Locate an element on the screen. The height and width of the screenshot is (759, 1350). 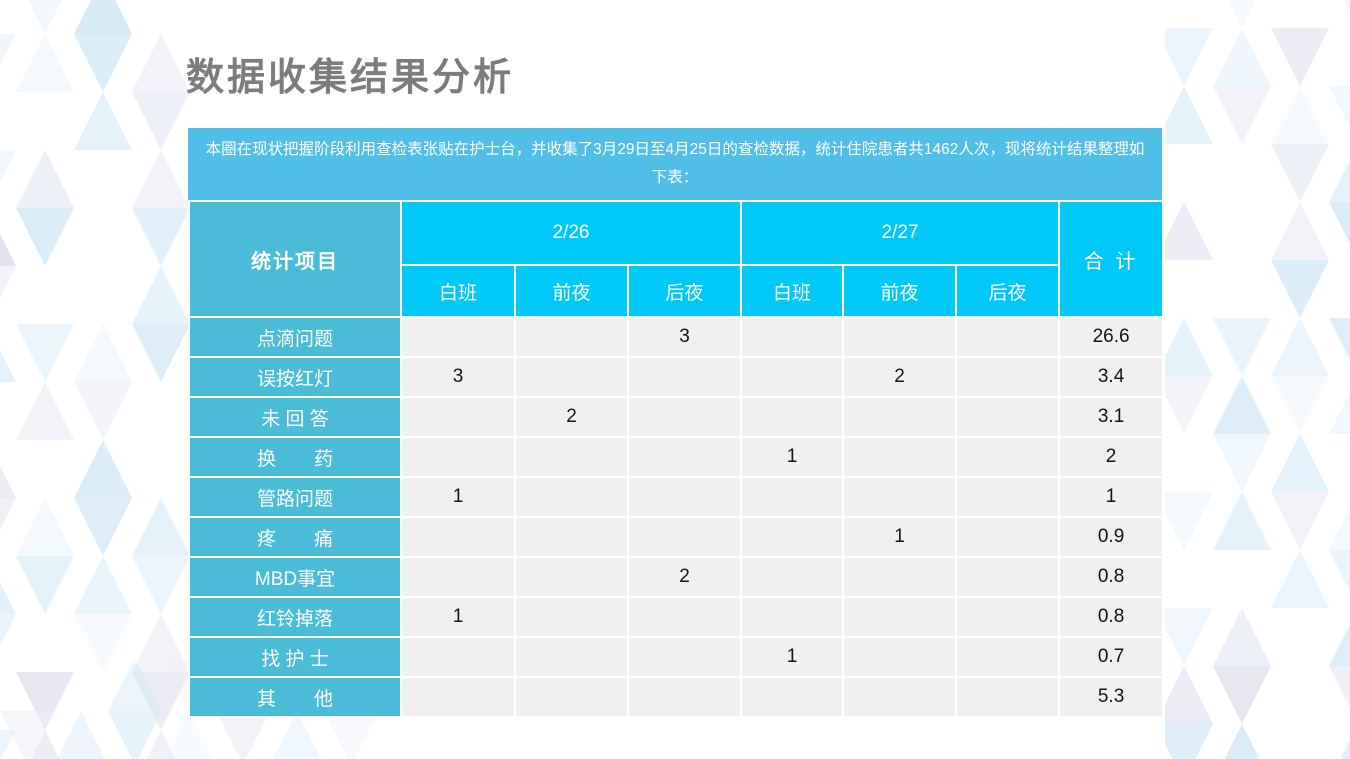
table-row: 误按红灯 3 2 3.4 is located at coordinates (676, 377).